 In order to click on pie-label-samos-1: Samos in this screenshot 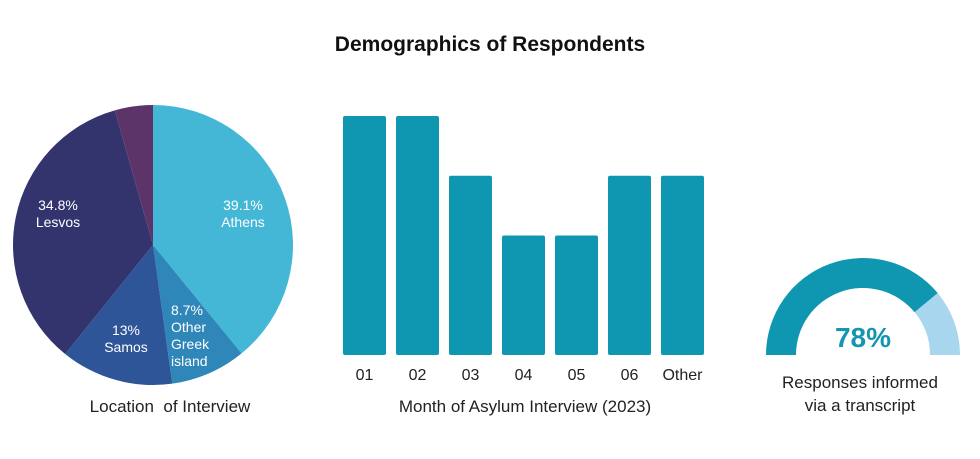, I will do `click(126, 347)`.